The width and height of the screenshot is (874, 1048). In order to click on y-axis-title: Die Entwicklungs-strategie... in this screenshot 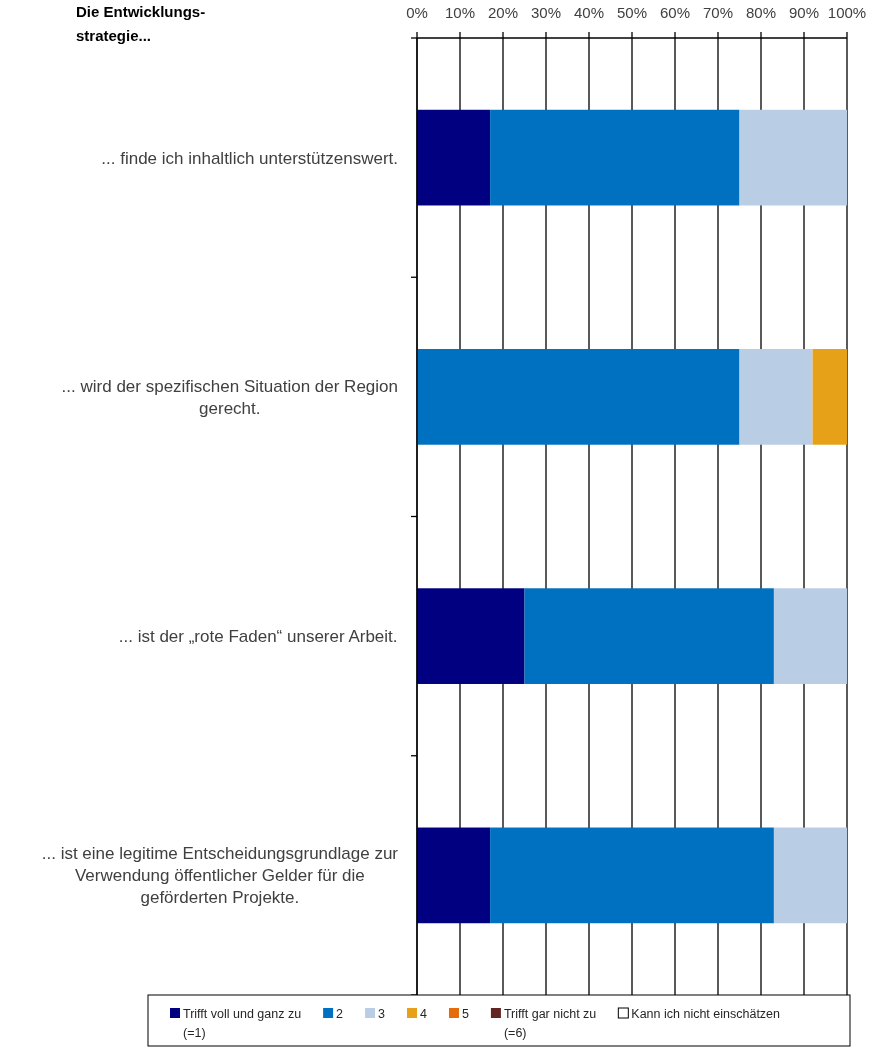, I will do `click(141, 23)`.